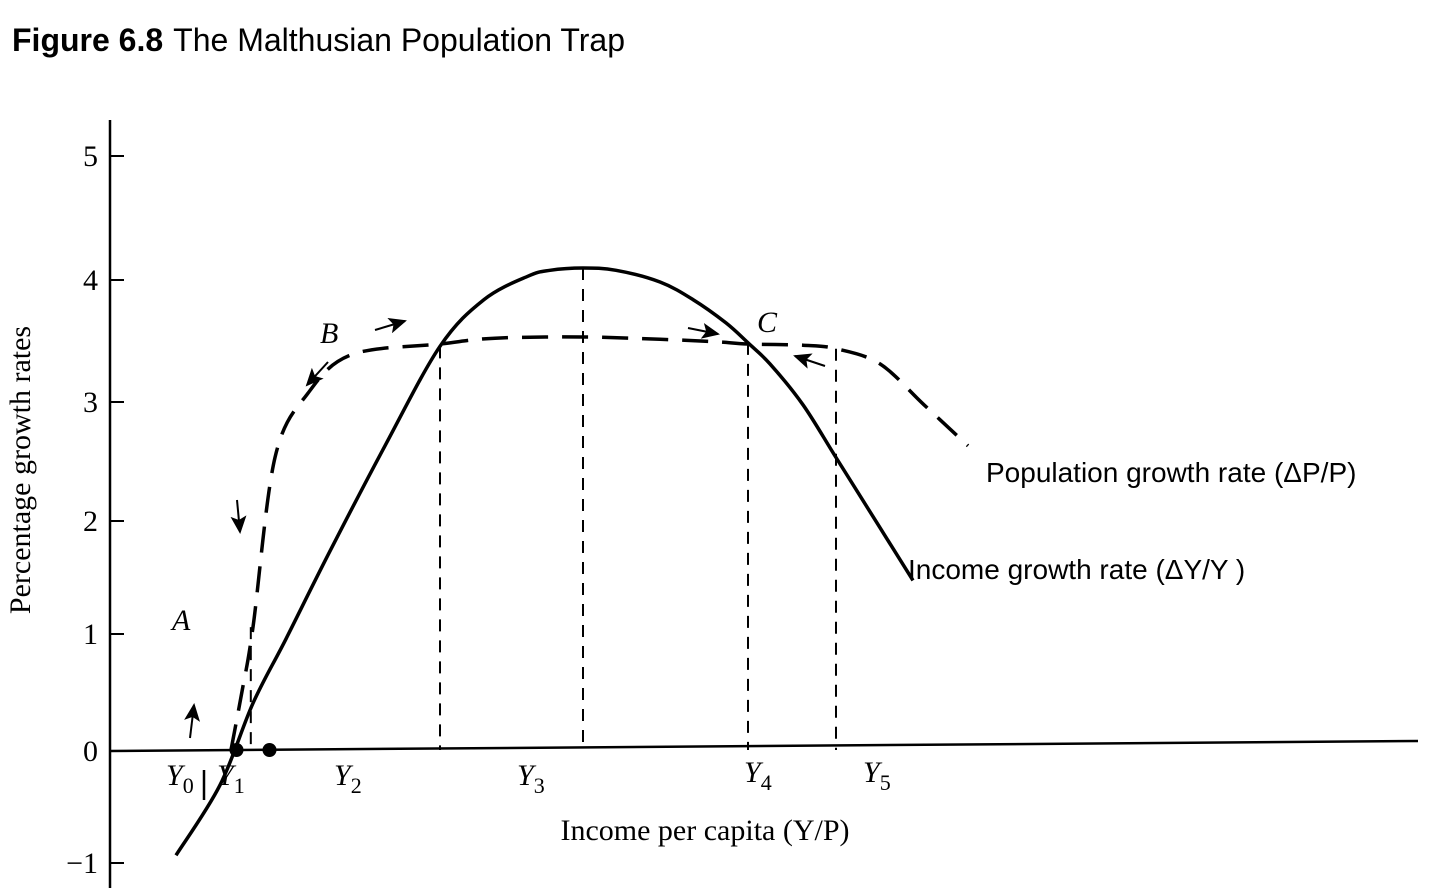  Describe the element at coordinates (877, 775) in the screenshot. I see `x-tick-label: Y5` at that location.